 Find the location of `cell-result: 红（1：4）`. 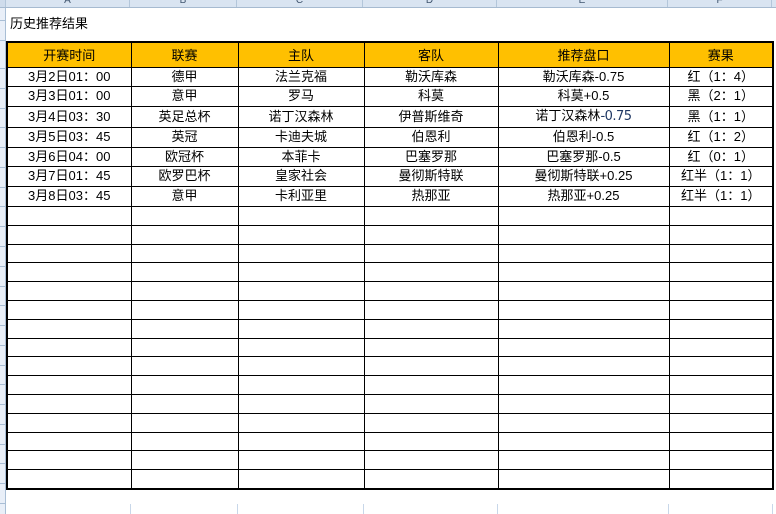

cell-result: 红（1：4） is located at coordinates (721, 77).